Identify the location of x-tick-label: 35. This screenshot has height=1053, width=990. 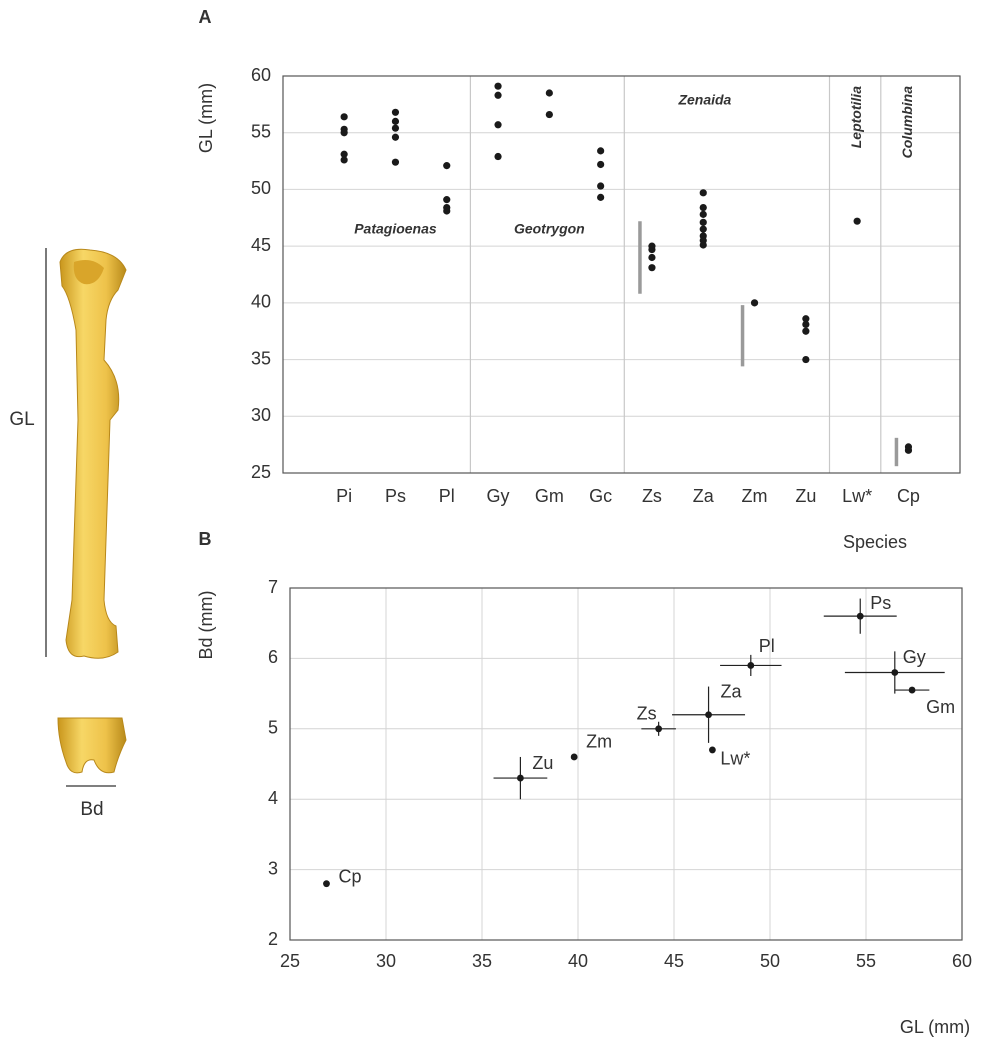
(482, 961).